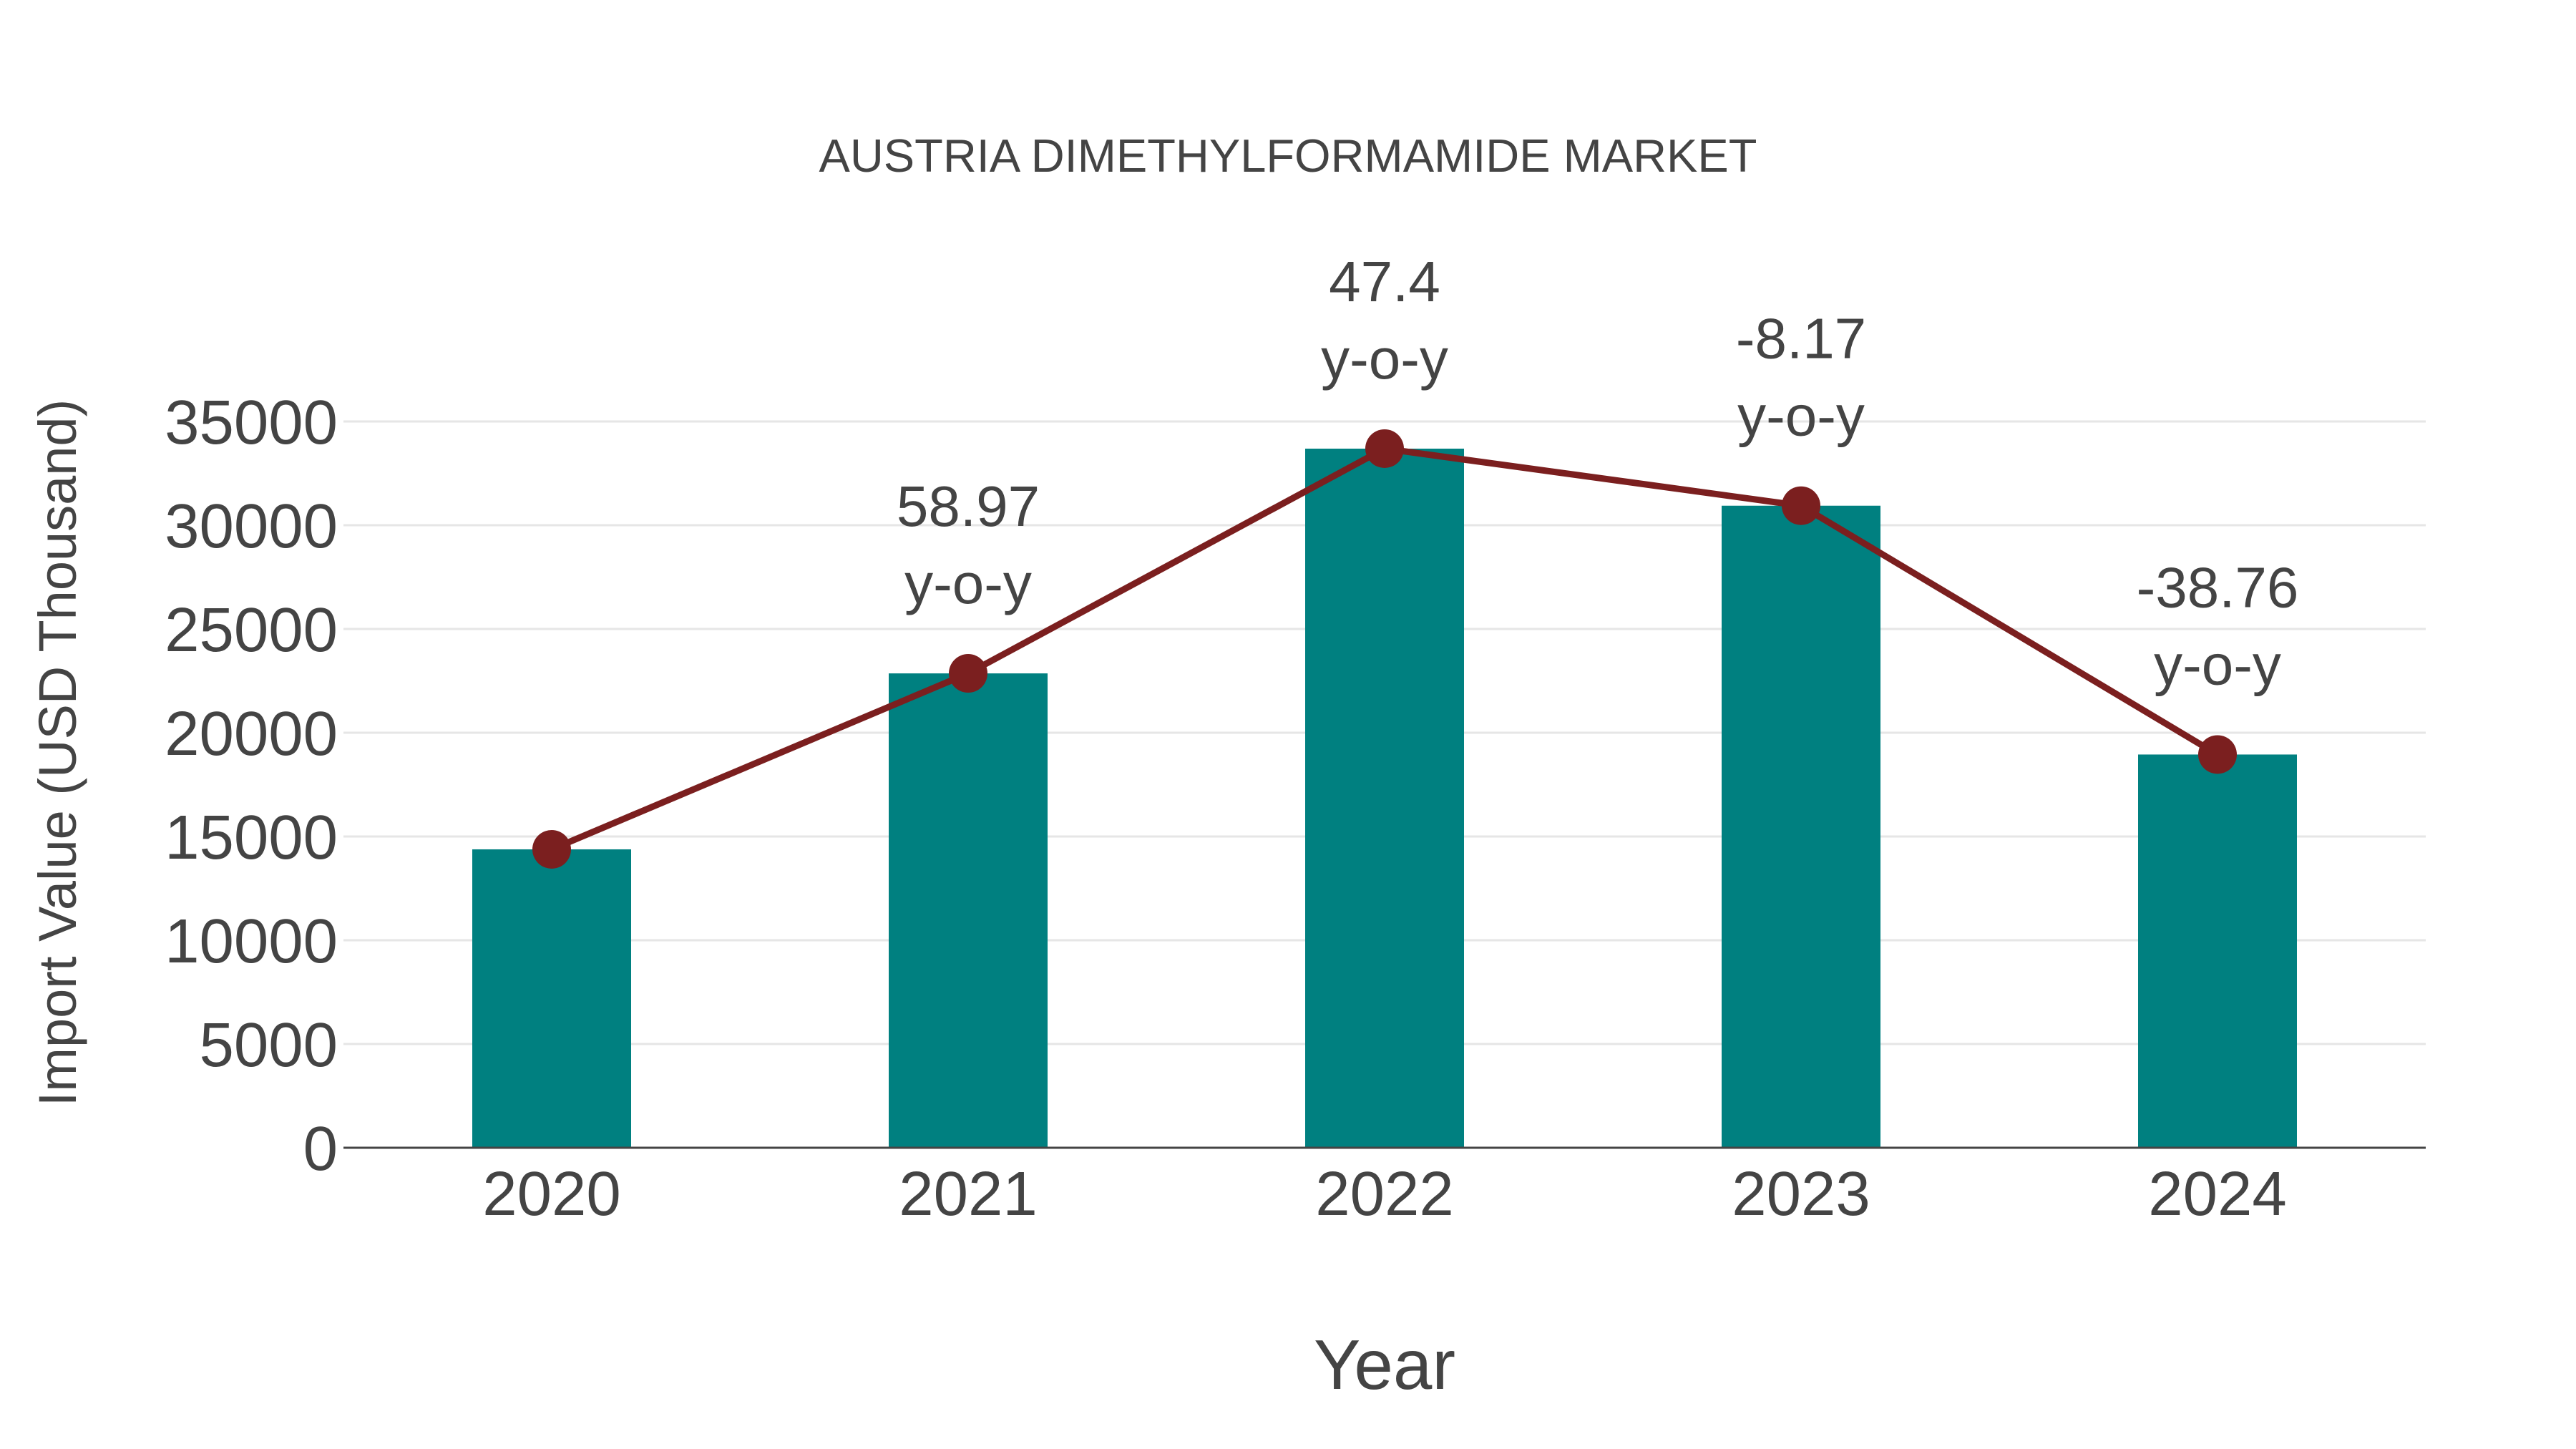  I want to click on x-tick-label: 2023, so click(1801, 1194).